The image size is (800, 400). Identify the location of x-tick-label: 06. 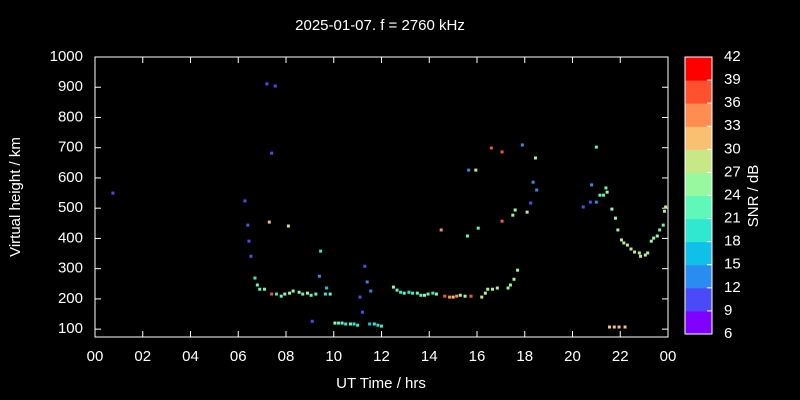
(238, 356).